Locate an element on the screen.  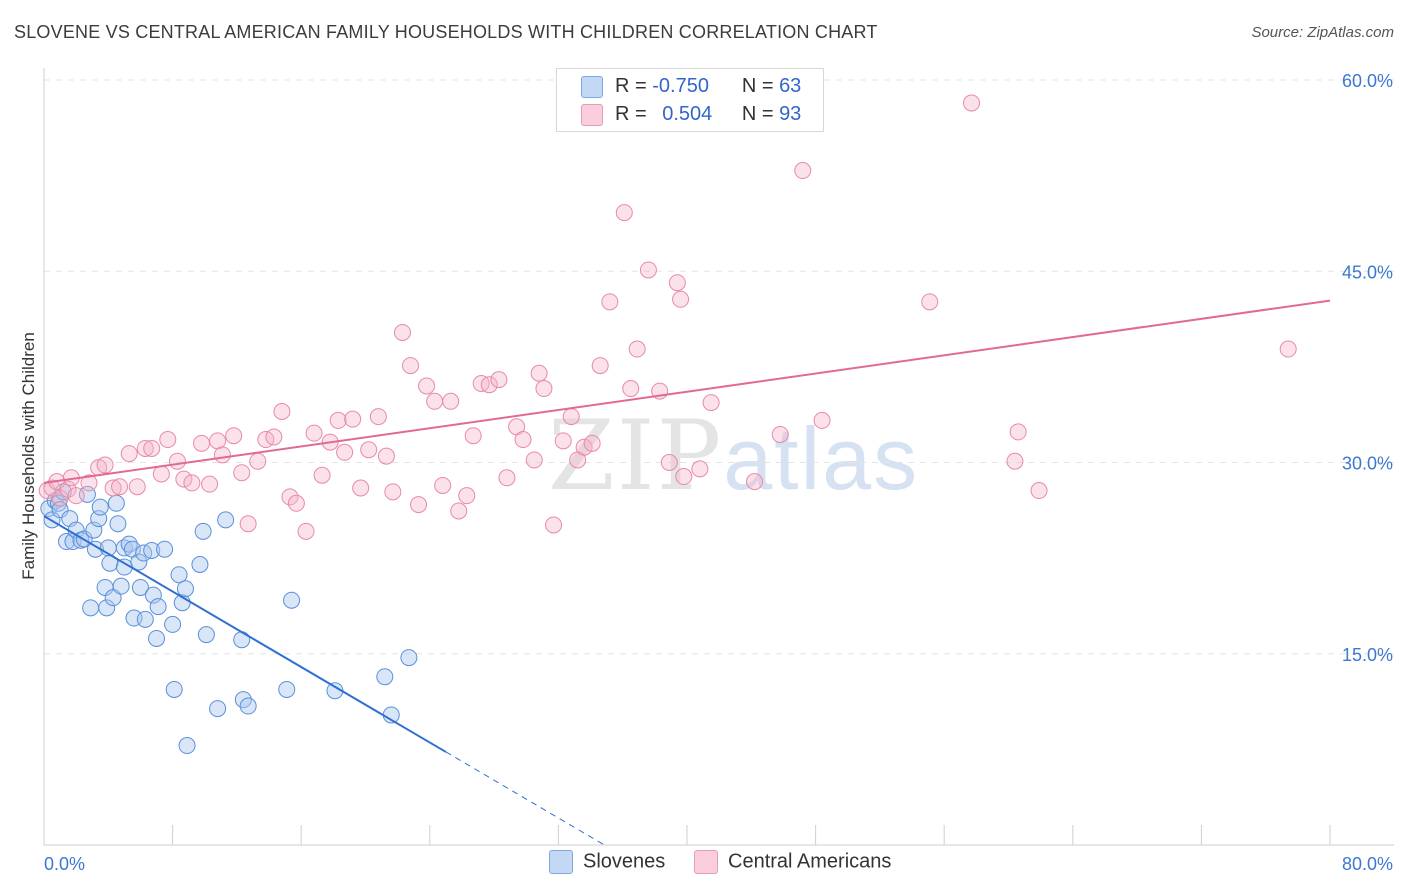
watermark: ZIPatlas is located at coordinates (733, 456).